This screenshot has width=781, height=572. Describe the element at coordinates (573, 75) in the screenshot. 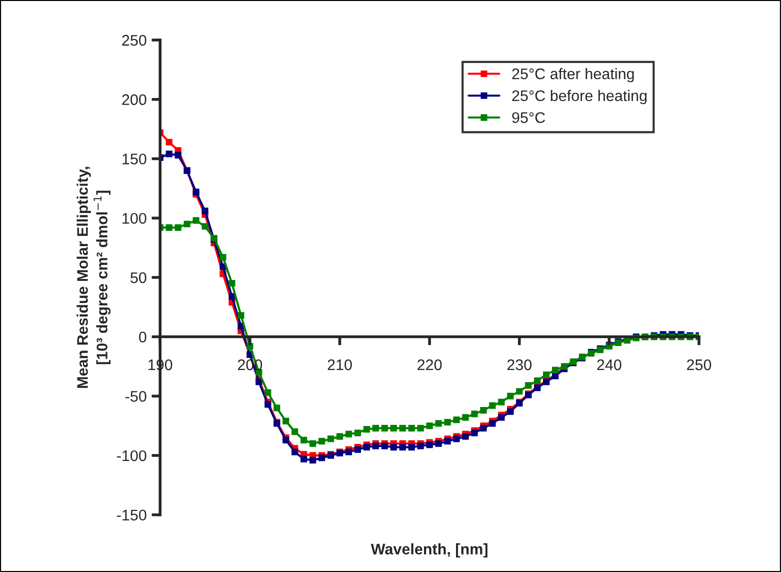

I see `legend-label: 25°C after heating` at that location.